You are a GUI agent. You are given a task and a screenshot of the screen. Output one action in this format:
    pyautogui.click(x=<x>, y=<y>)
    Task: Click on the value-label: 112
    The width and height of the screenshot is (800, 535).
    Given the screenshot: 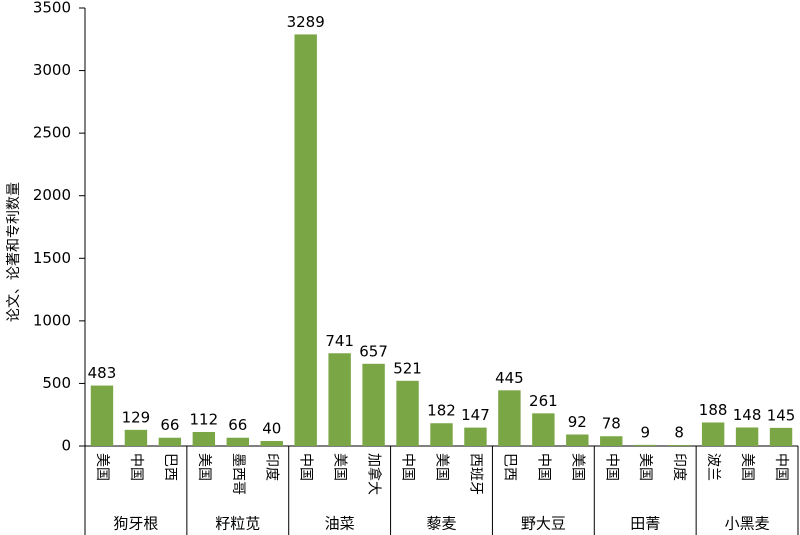 What is the action you would take?
    pyautogui.click(x=204, y=419)
    